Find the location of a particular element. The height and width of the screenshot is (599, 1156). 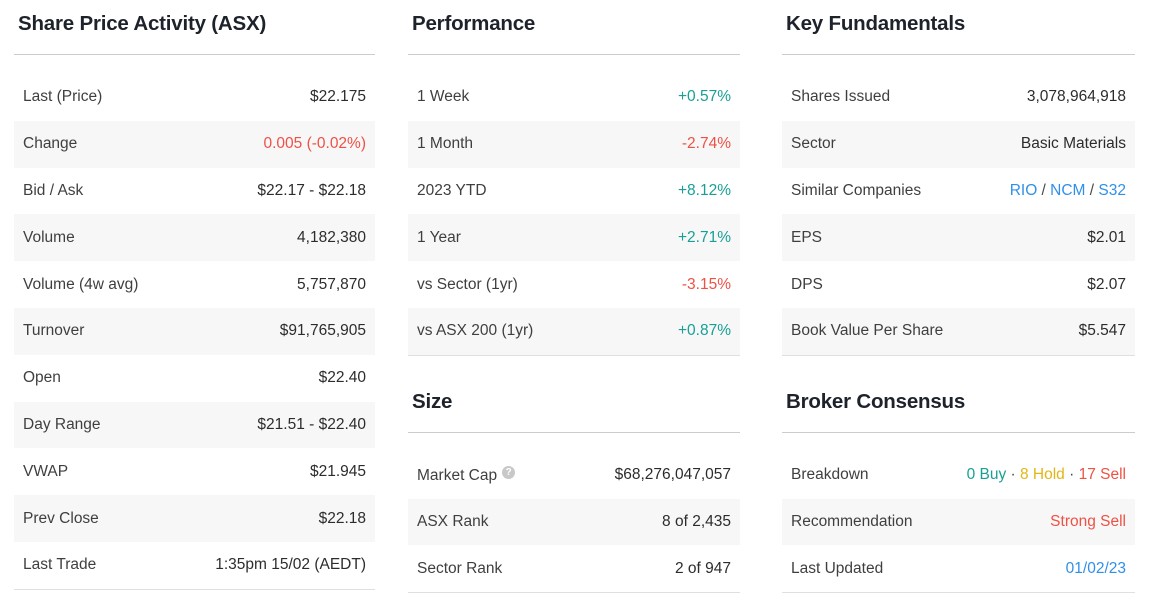

table-row: Shares Issued 3,078,964,918 is located at coordinates (958, 97).